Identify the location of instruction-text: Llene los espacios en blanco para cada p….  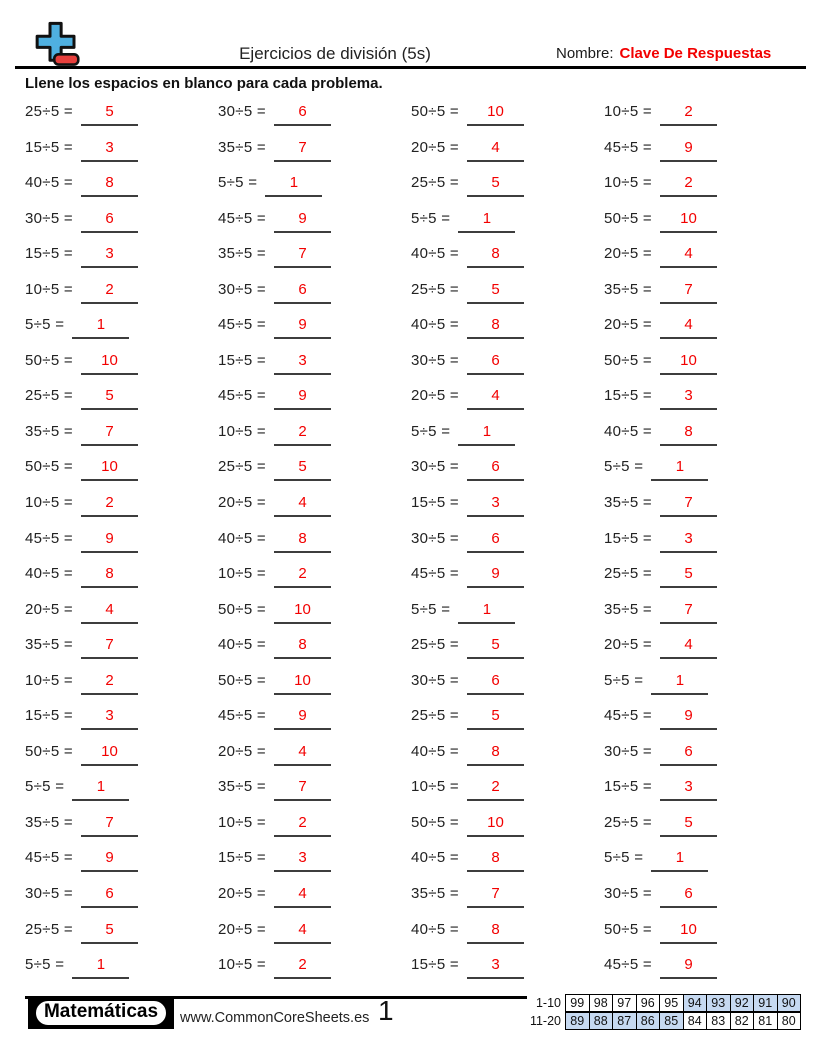
(204, 83).